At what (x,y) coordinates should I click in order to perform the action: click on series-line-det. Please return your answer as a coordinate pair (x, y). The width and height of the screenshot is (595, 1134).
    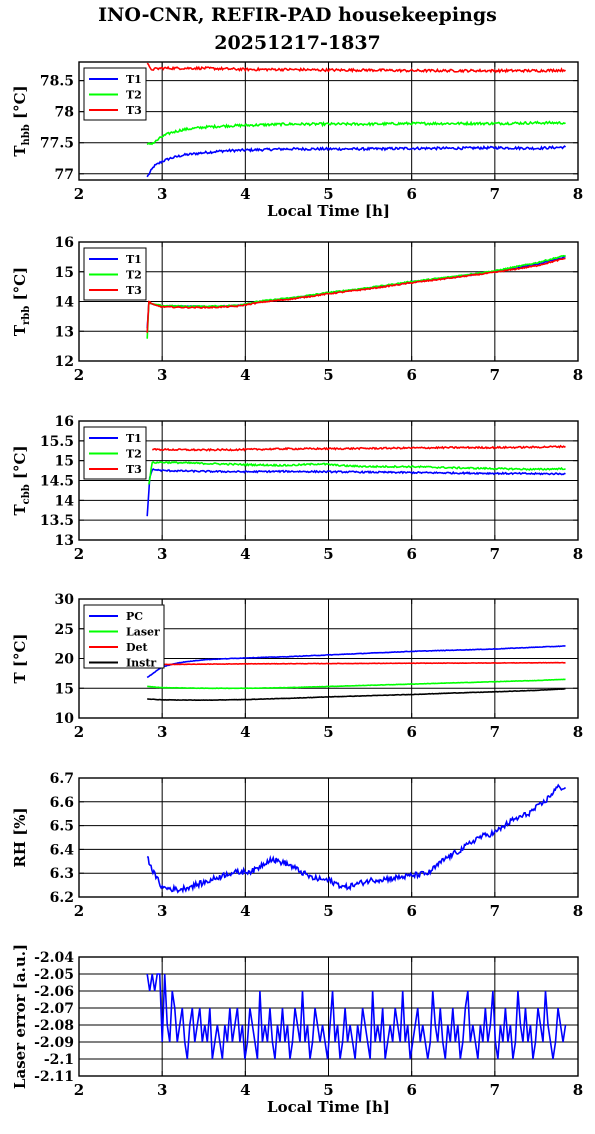
    Looking at the image, I should click on (361, 663).